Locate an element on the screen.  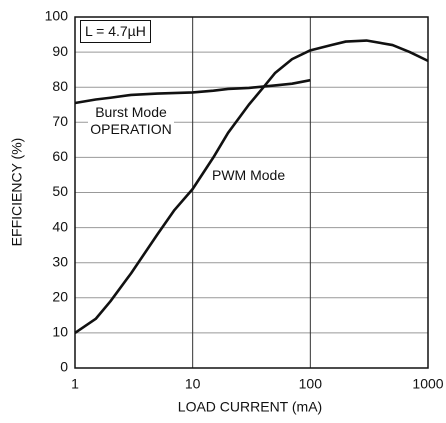
y-tick-label: 90 is located at coordinates (60, 51).